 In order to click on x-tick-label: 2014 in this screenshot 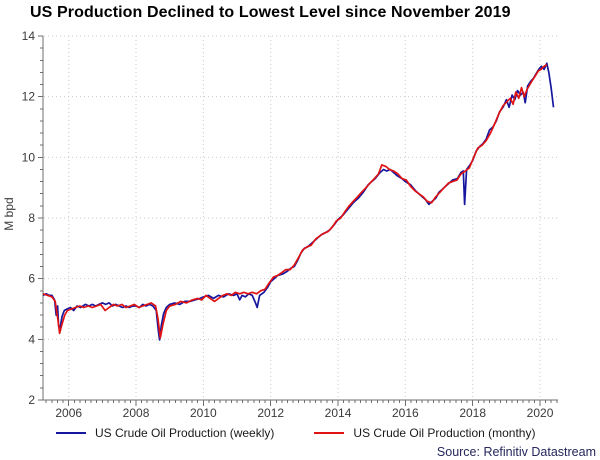, I will do `click(338, 413)`.